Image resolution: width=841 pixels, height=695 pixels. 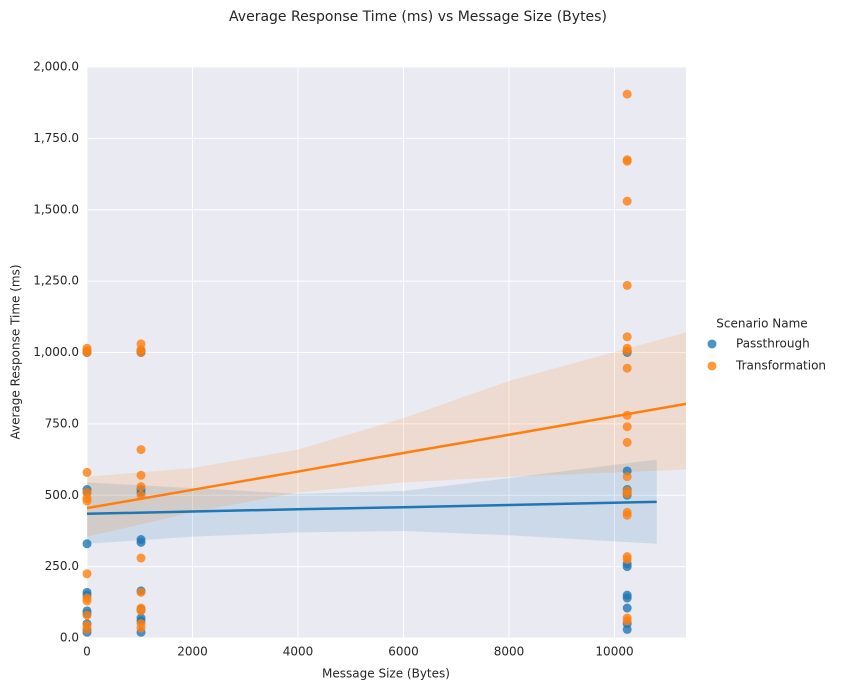 I want to click on x-tick-label: 10000, so click(x=614, y=652).